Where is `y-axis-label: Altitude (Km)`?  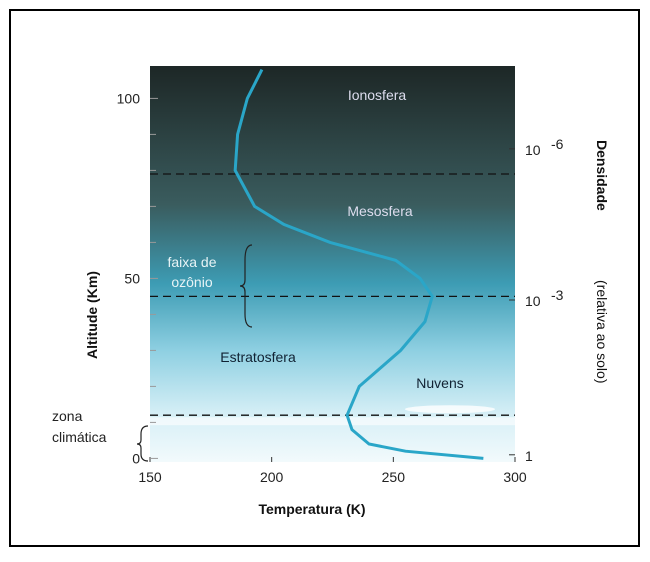 y-axis-label: Altitude (Km) is located at coordinates (92, 315).